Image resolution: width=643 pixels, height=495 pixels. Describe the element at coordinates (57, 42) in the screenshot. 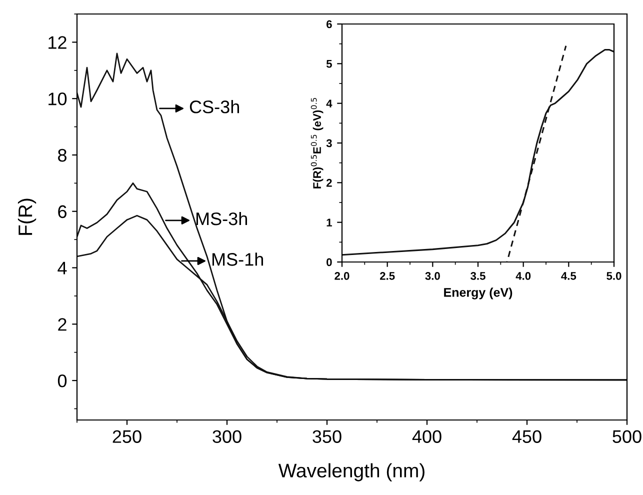

I see `y-tick-label: 12` at that location.